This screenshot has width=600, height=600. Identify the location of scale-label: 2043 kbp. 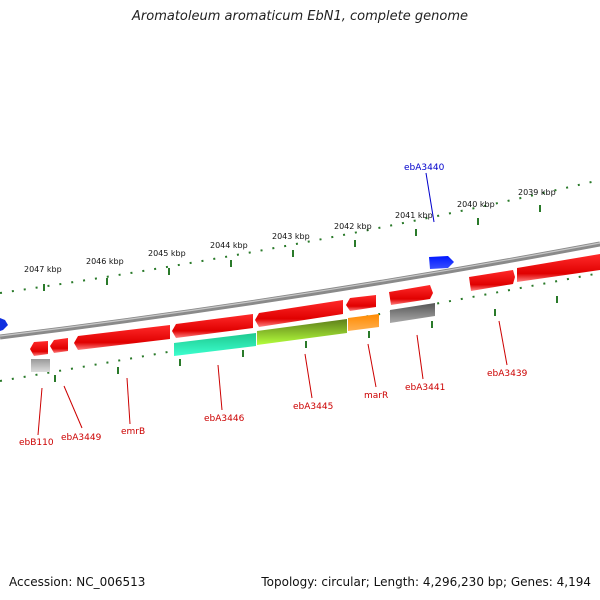
(291, 236).